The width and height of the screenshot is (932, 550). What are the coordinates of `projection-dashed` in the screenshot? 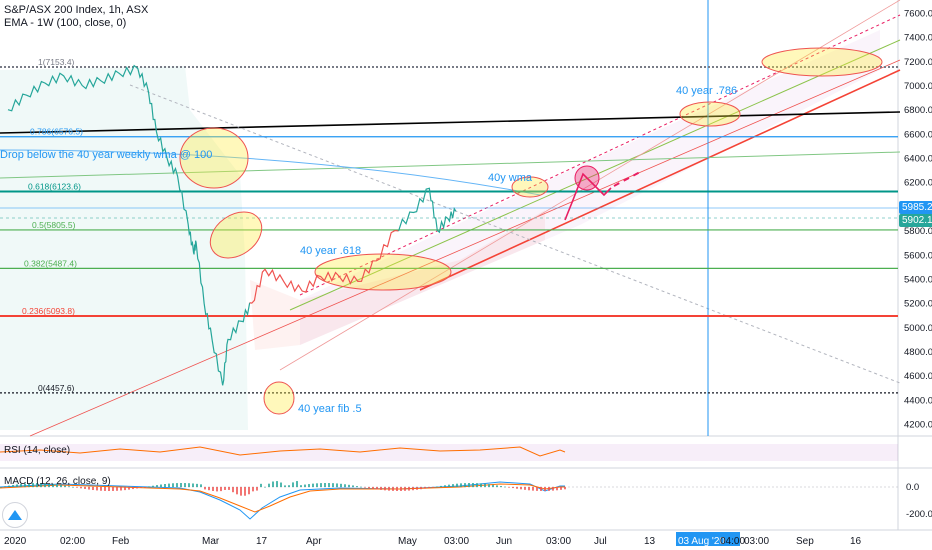 It's located at (627, 179).